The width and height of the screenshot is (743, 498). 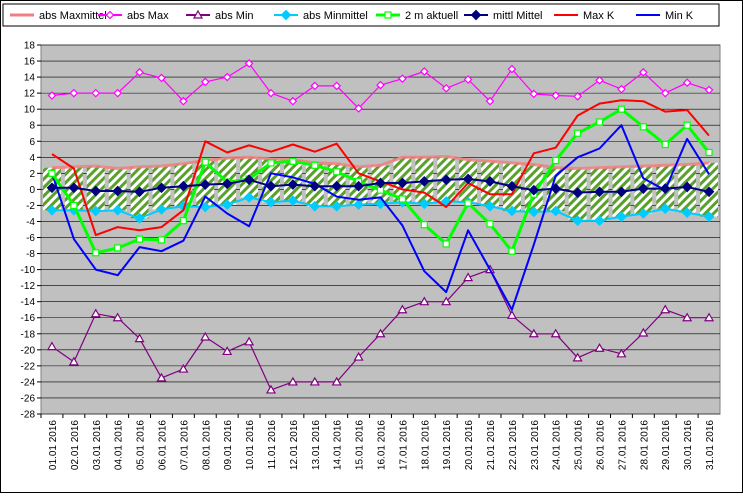 What do you see at coordinates (518, 16) in the screenshot?
I see `legend-label-mittl-mittel: mittl Mittel` at bounding box center [518, 16].